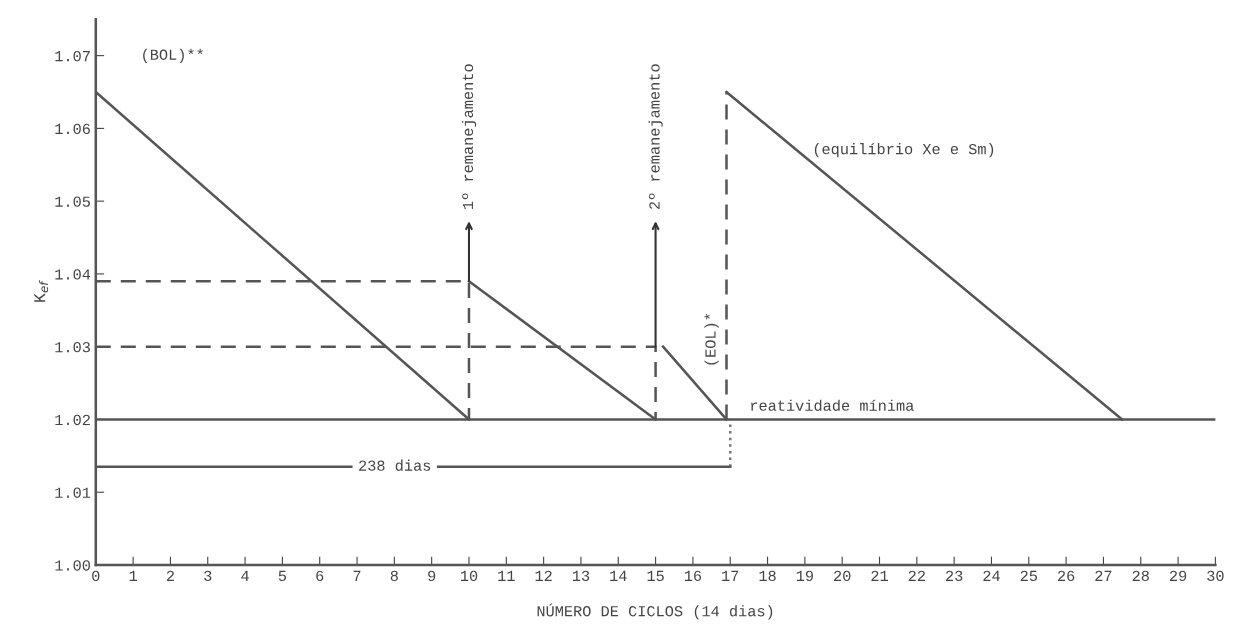 The height and width of the screenshot is (642, 1244). Describe the element at coordinates (991, 575) in the screenshot. I see `x-tick-label: 24` at that location.